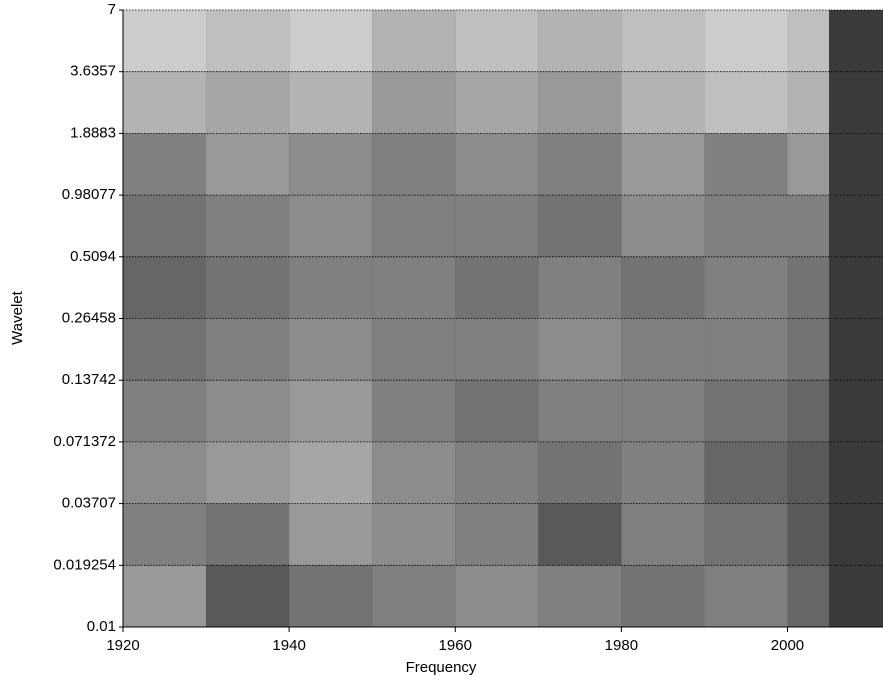 Image resolution: width=883 pixels, height=687 pixels. I want to click on x-axis-title: Frequency, so click(441, 667).